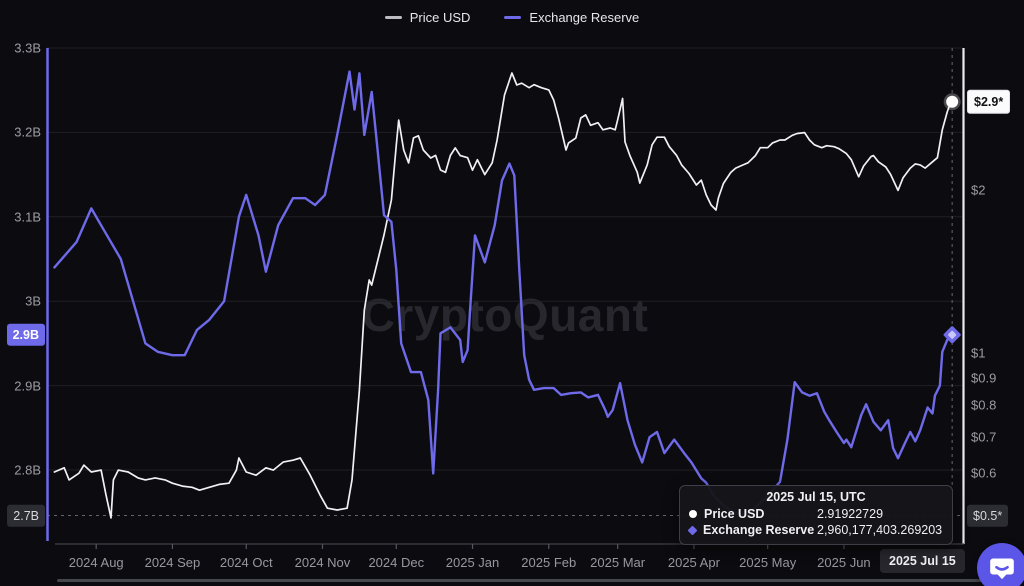 The image size is (1024, 586). I want to click on x-axis-month-label: 2024 Oct, so click(246, 562).